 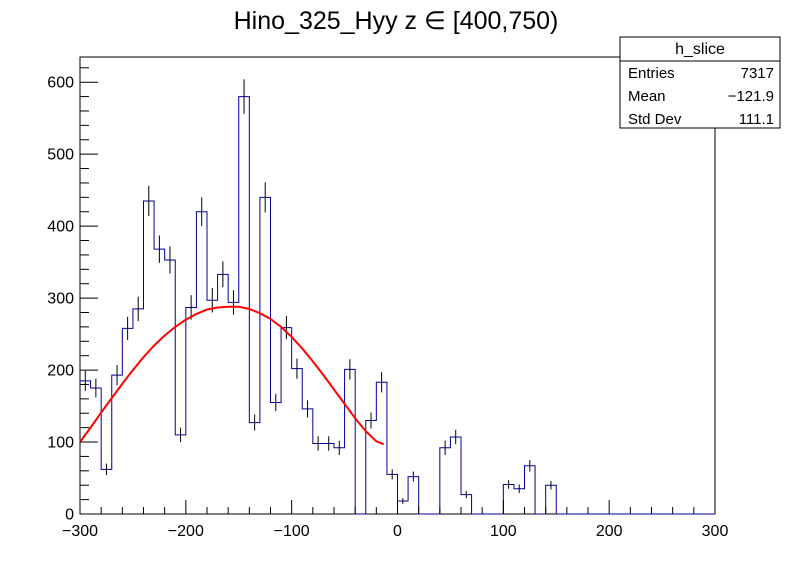 What do you see at coordinates (700, 49) in the screenshot?
I see `stats-title: h_slice` at bounding box center [700, 49].